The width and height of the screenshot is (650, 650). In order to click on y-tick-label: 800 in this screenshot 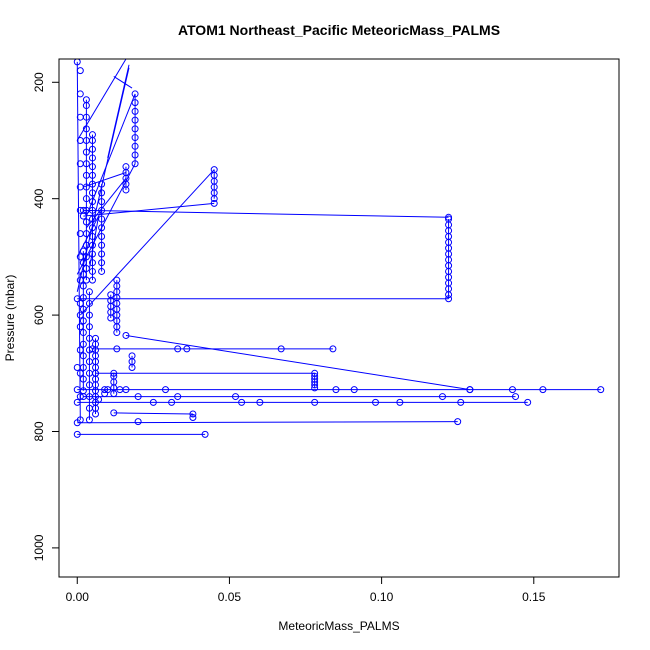, I will do `click(39, 431)`.